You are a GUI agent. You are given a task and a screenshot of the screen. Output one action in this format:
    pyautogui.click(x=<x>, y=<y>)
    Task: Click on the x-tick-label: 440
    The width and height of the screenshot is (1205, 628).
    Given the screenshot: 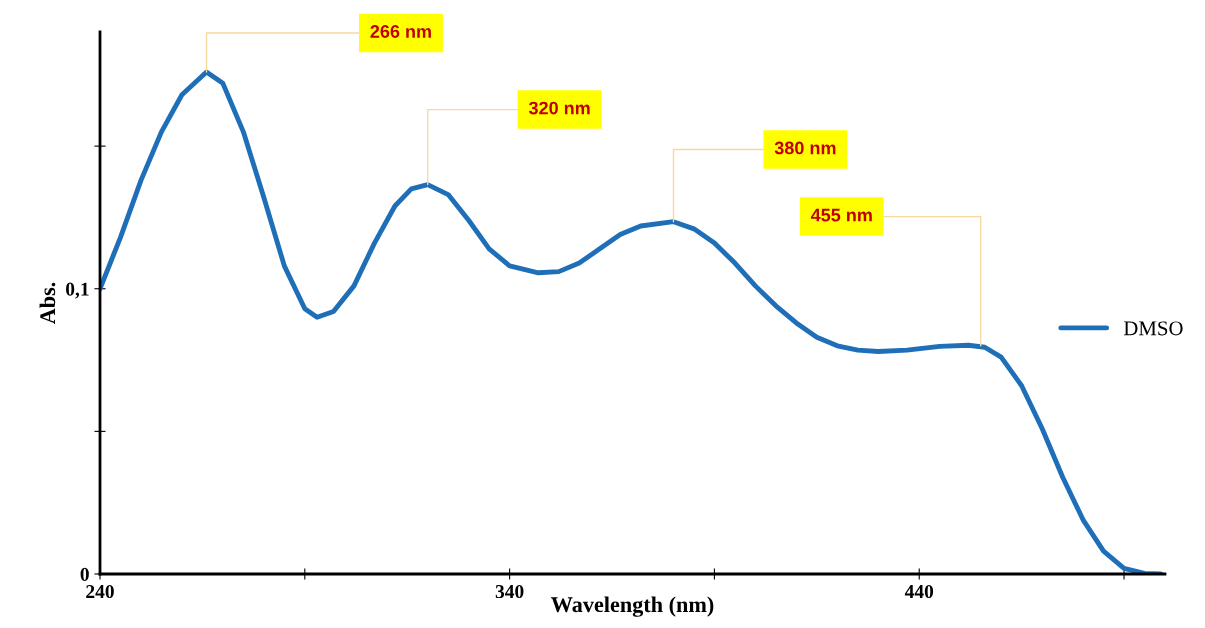 What is the action you would take?
    pyautogui.click(x=919, y=591)
    